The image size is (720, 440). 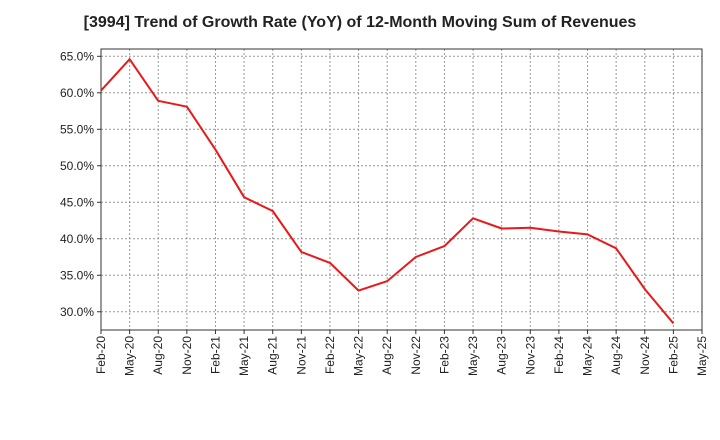 I want to click on x-tick-label: Nov-21, so click(x=301, y=355).